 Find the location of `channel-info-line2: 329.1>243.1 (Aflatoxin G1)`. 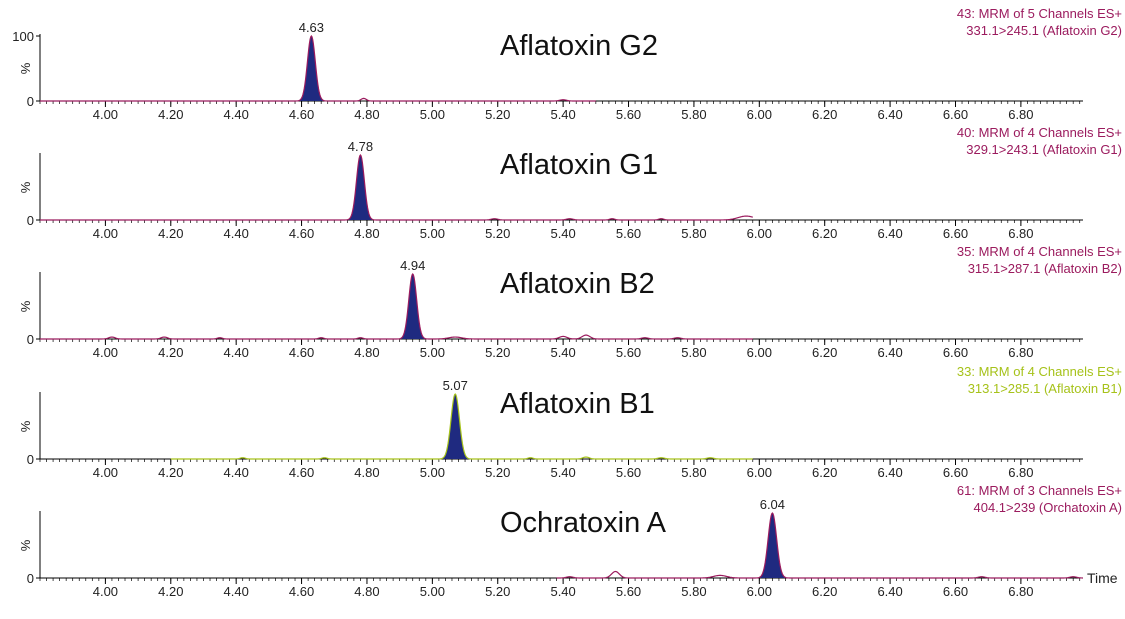

channel-info-line2: 329.1>243.1 (Aflatoxin G1) is located at coordinates (1044, 149).